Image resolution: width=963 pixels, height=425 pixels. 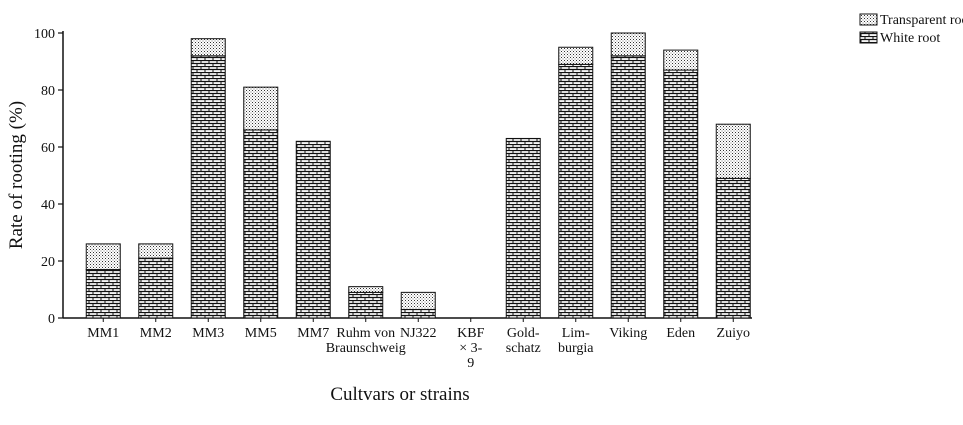 What do you see at coordinates (681, 333) in the screenshot?
I see `x-tick-label: Eden` at bounding box center [681, 333].